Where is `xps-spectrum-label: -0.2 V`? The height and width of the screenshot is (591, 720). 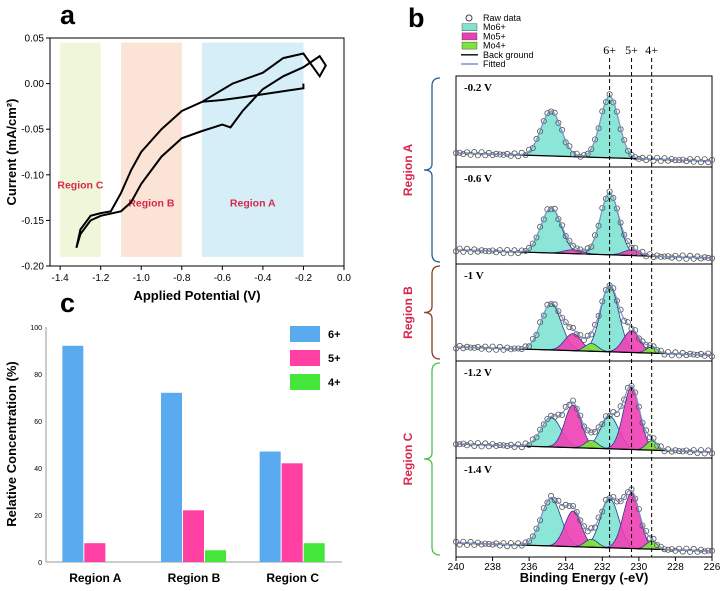
xps-spectrum-label: -0.2 V is located at coordinates (478, 88).